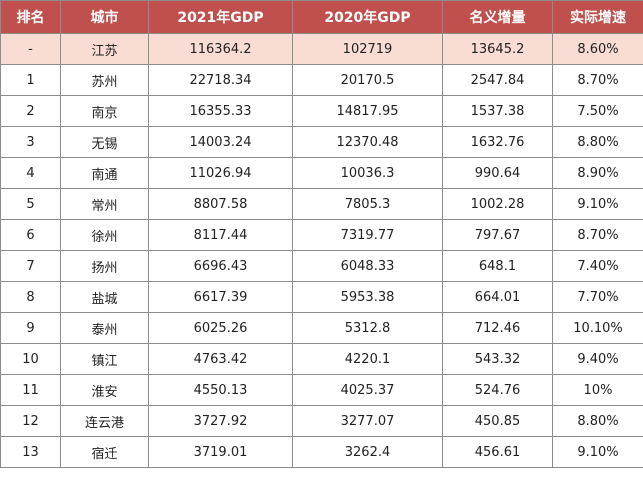  What do you see at coordinates (104, 49) in the screenshot?
I see `cell-city: 江苏` at bounding box center [104, 49].